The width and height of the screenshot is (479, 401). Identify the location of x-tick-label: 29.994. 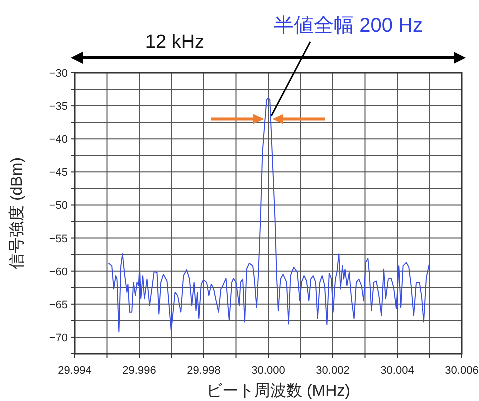
(75, 371).